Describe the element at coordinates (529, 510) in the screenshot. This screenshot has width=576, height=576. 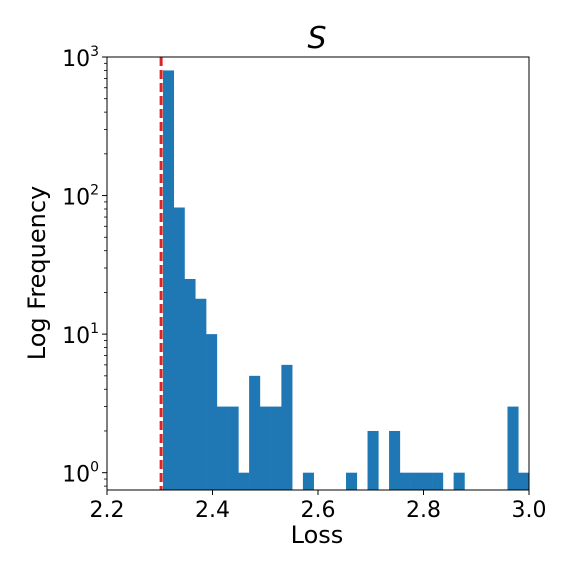
I see `x-tick-label: 3.0` at that location.